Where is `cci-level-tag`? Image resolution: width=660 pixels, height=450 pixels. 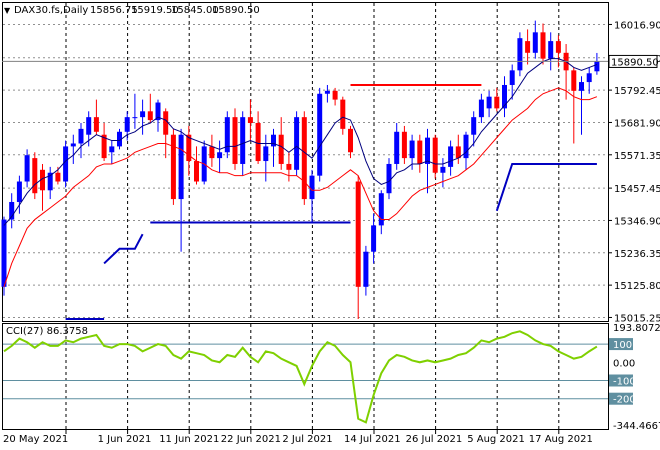
cci-level-tag is located at coordinates (621, 398).